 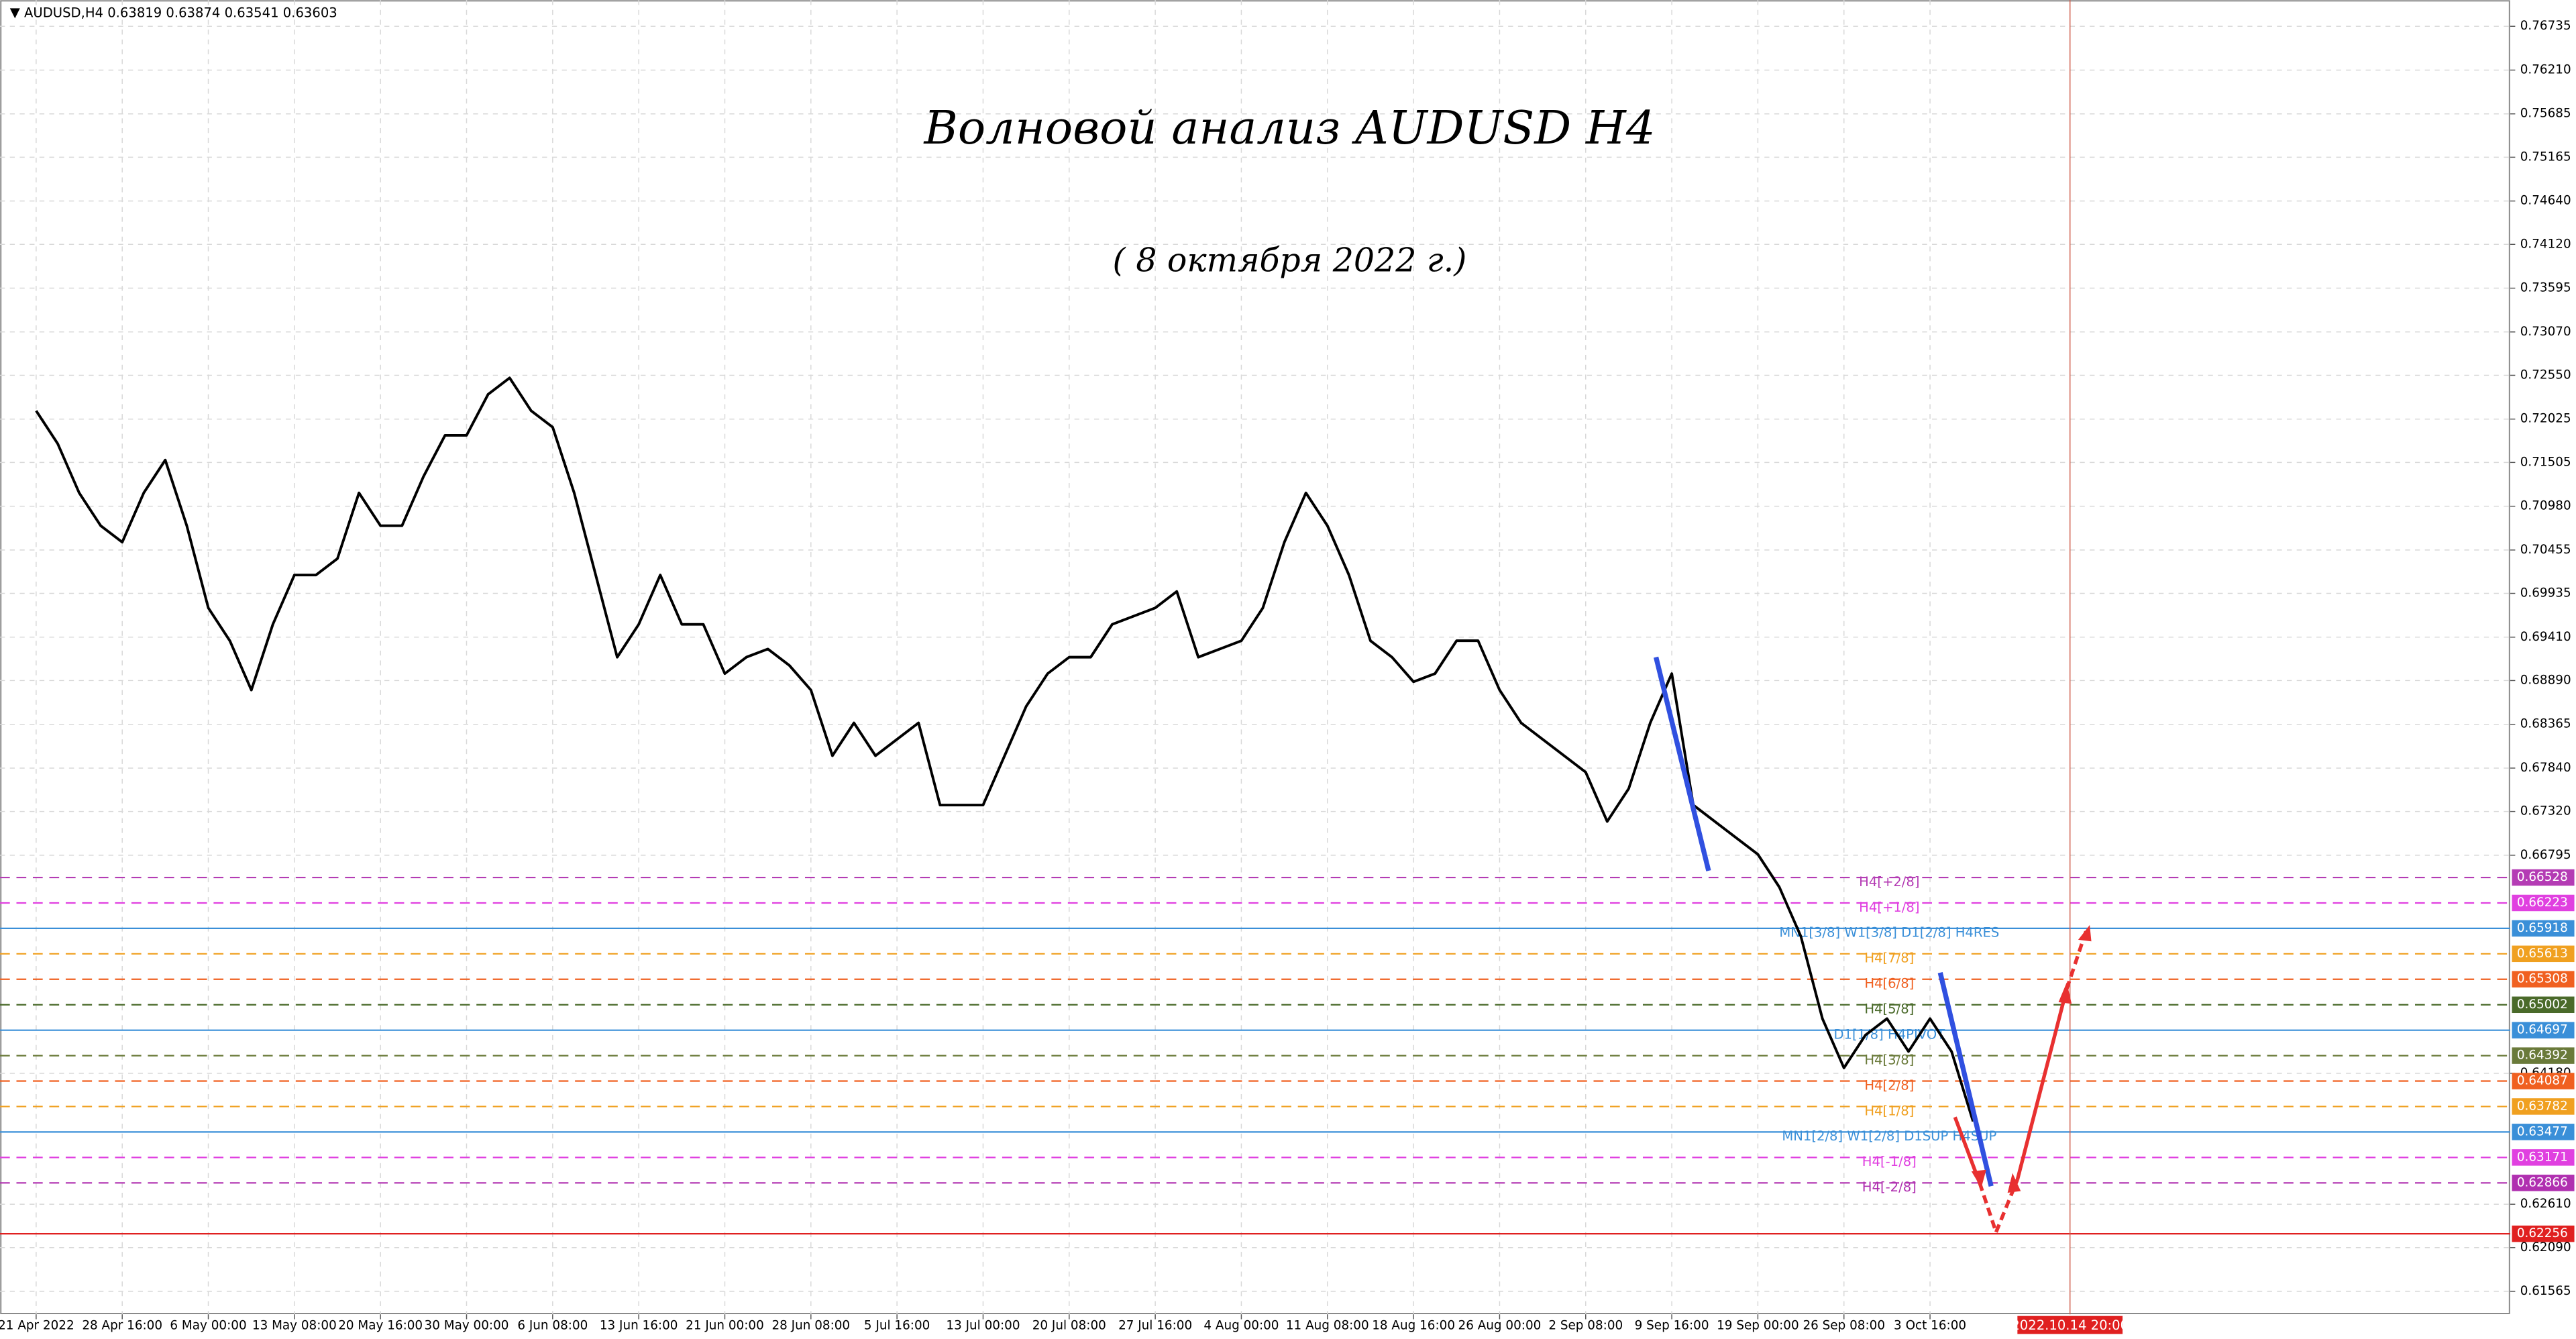 I want to click on x-tick-label: 18 Aug 16:00, so click(x=1413, y=1325).